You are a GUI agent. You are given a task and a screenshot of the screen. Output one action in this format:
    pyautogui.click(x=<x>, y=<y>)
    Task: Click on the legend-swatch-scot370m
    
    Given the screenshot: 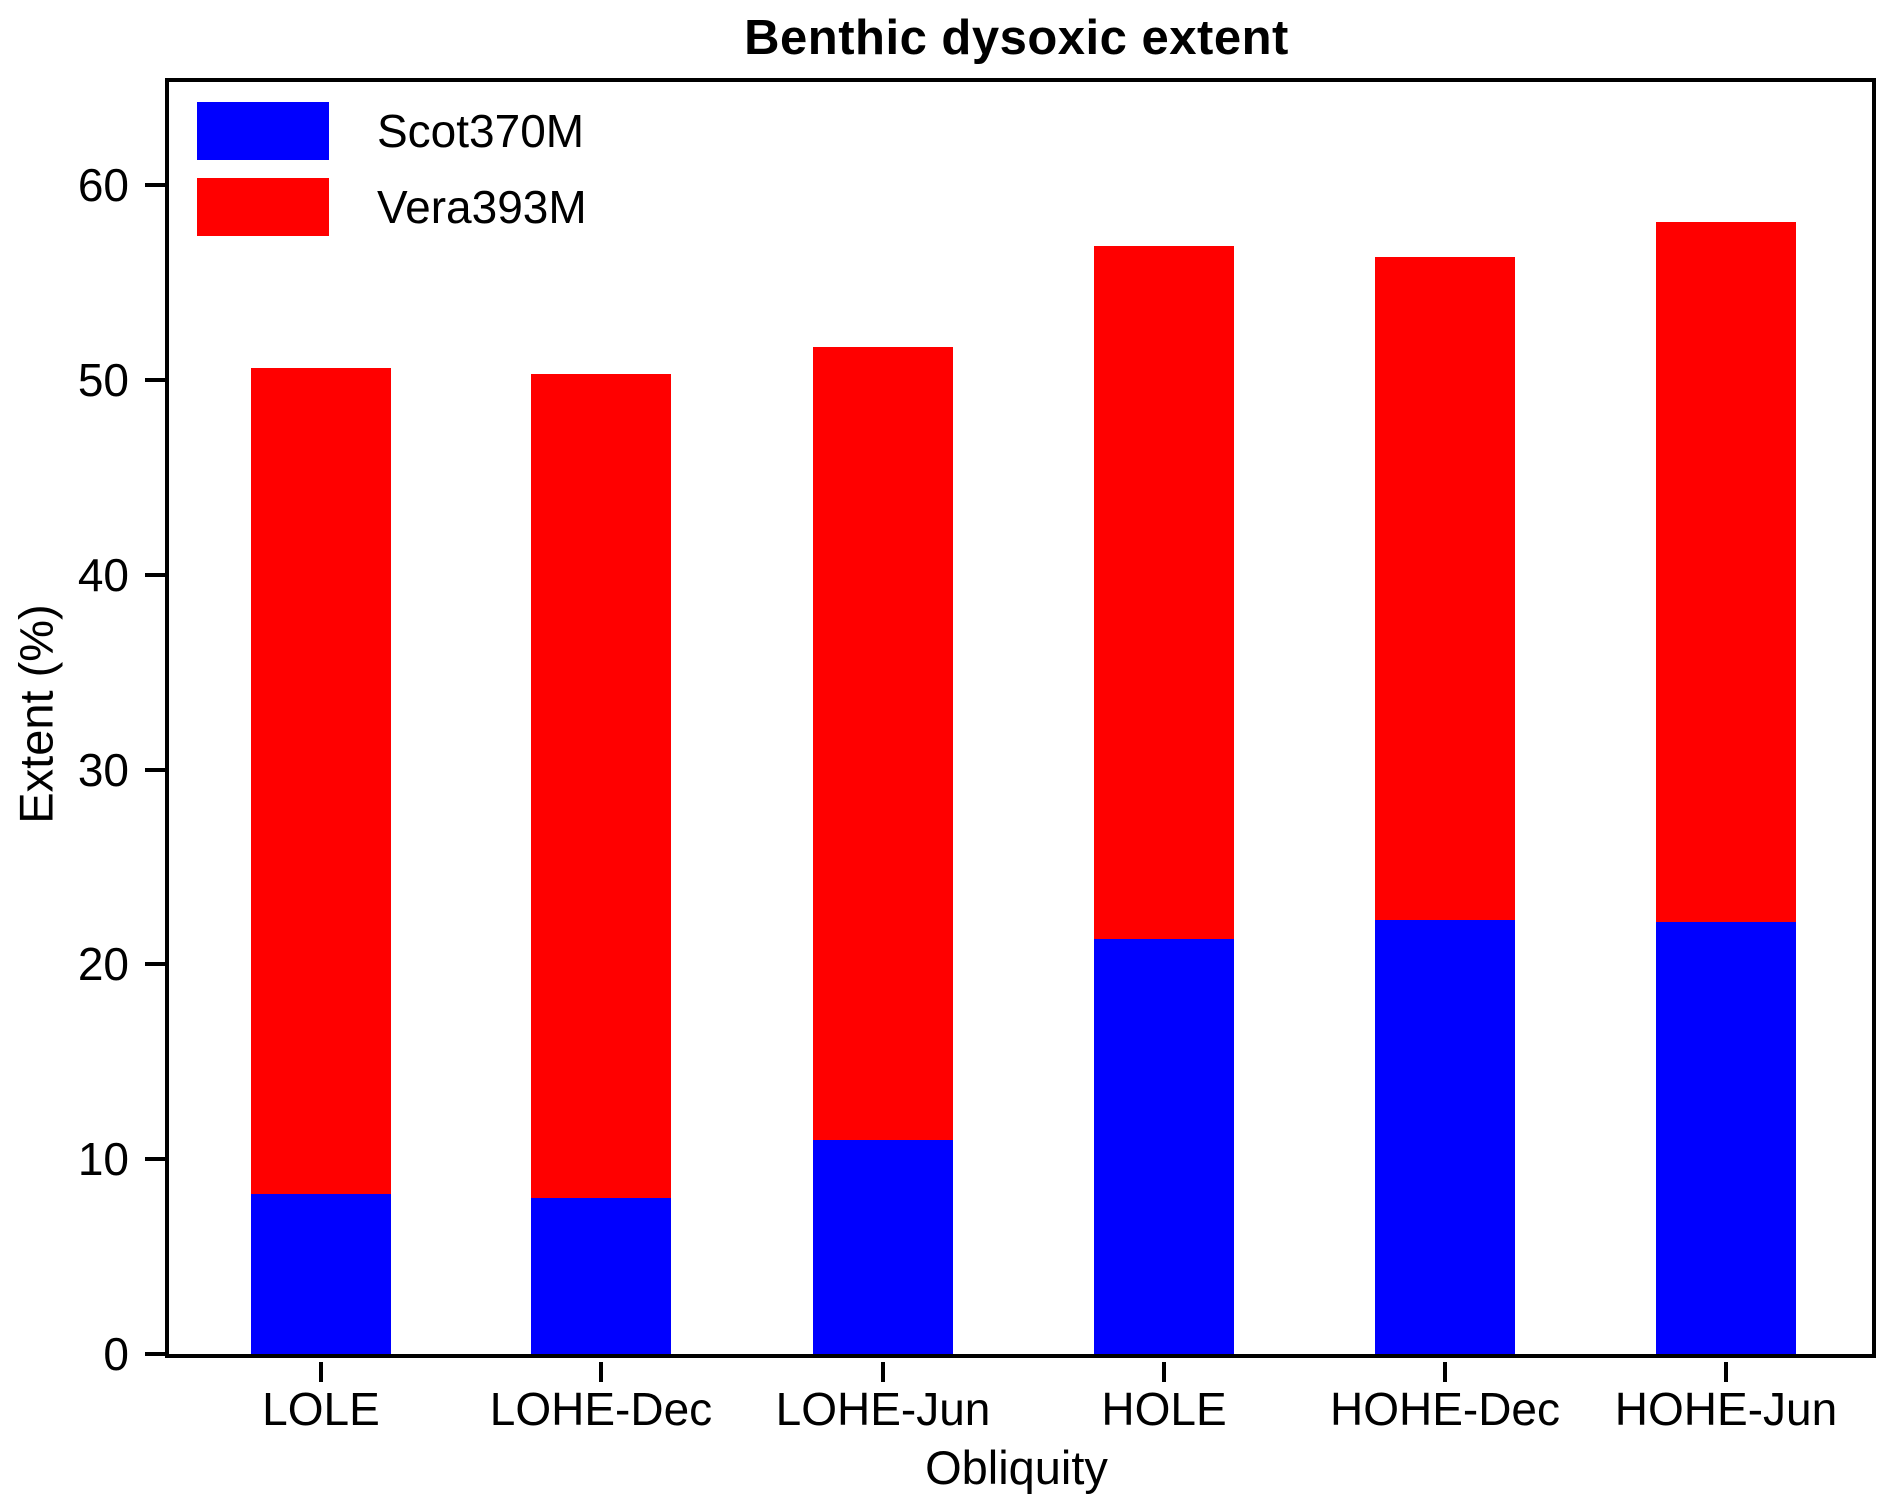 What is the action you would take?
    pyautogui.click(x=263, y=131)
    